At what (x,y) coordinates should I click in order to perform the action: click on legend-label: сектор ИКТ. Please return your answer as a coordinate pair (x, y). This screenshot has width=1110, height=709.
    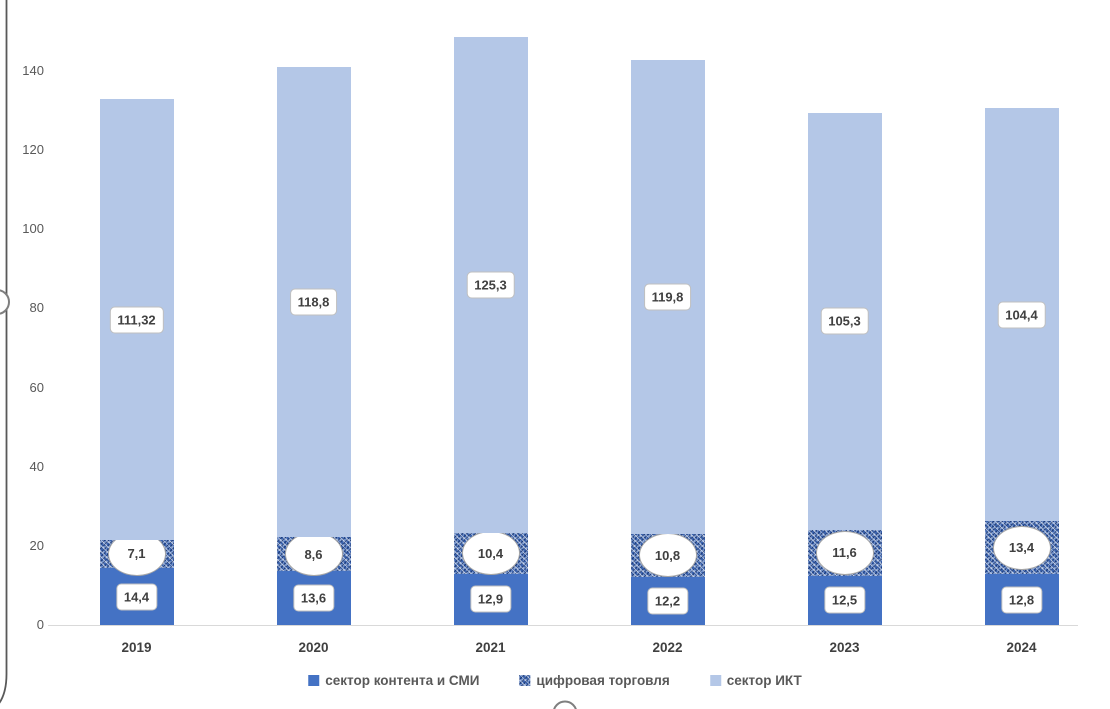
    Looking at the image, I should click on (764, 680).